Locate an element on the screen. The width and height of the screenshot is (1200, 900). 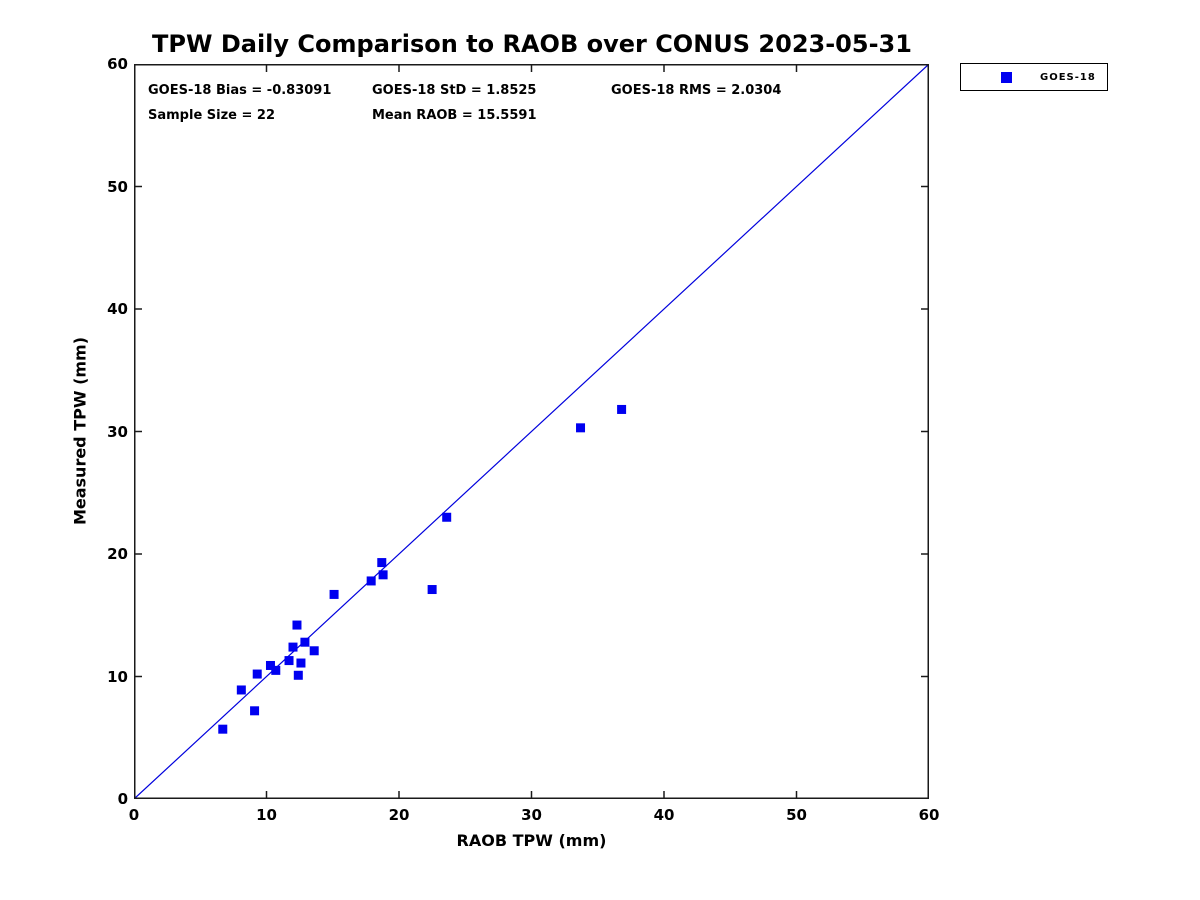
stat-bias: GOES-18 Bias = -0.83091 is located at coordinates (240, 90).